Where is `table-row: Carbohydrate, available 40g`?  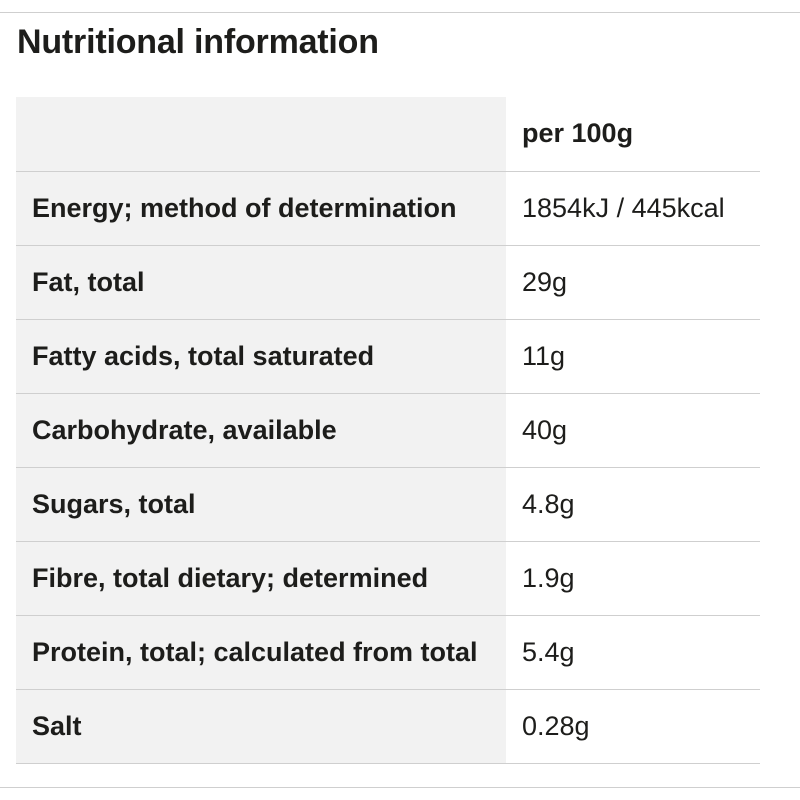
table-row: Carbohydrate, available 40g is located at coordinates (388, 430).